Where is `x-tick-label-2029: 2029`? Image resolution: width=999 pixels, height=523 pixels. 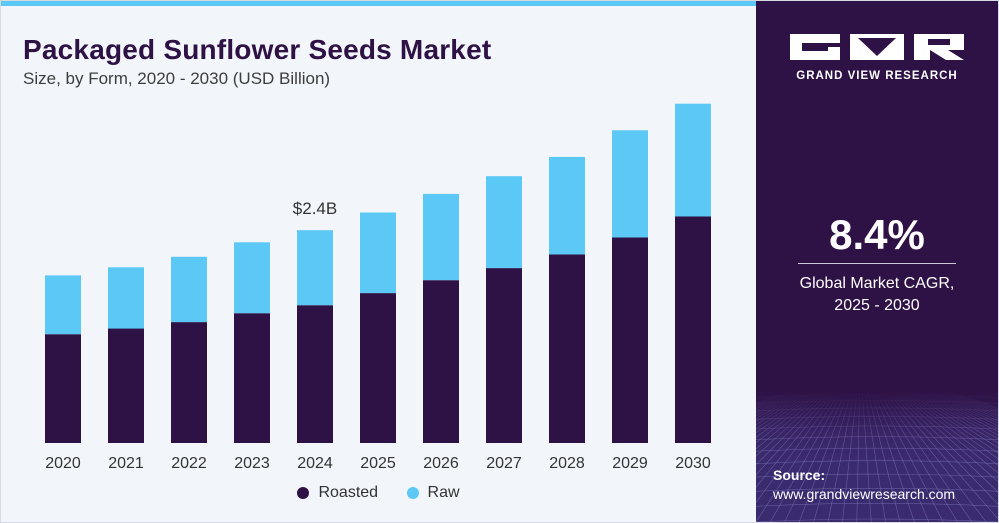
x-tick-label-2029: 2029 is located at coordinates (630, 463).